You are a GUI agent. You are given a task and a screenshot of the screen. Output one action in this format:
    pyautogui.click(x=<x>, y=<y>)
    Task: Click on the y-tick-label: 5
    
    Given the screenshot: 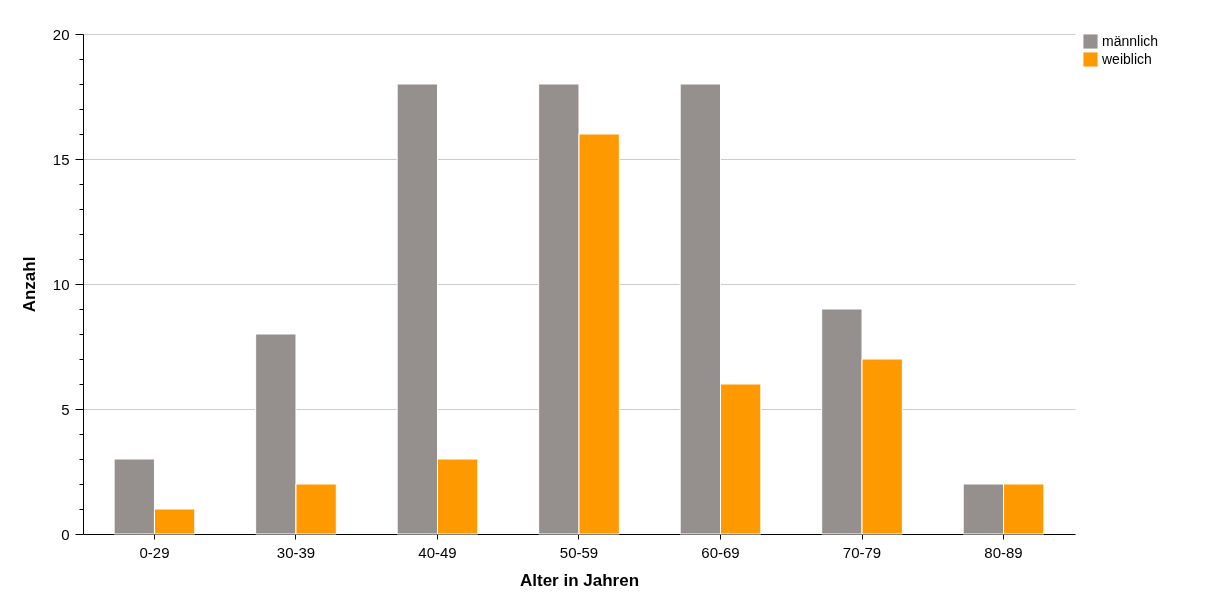 What is the action you would take?
    pyautogui.click(x=65, y=409)
    